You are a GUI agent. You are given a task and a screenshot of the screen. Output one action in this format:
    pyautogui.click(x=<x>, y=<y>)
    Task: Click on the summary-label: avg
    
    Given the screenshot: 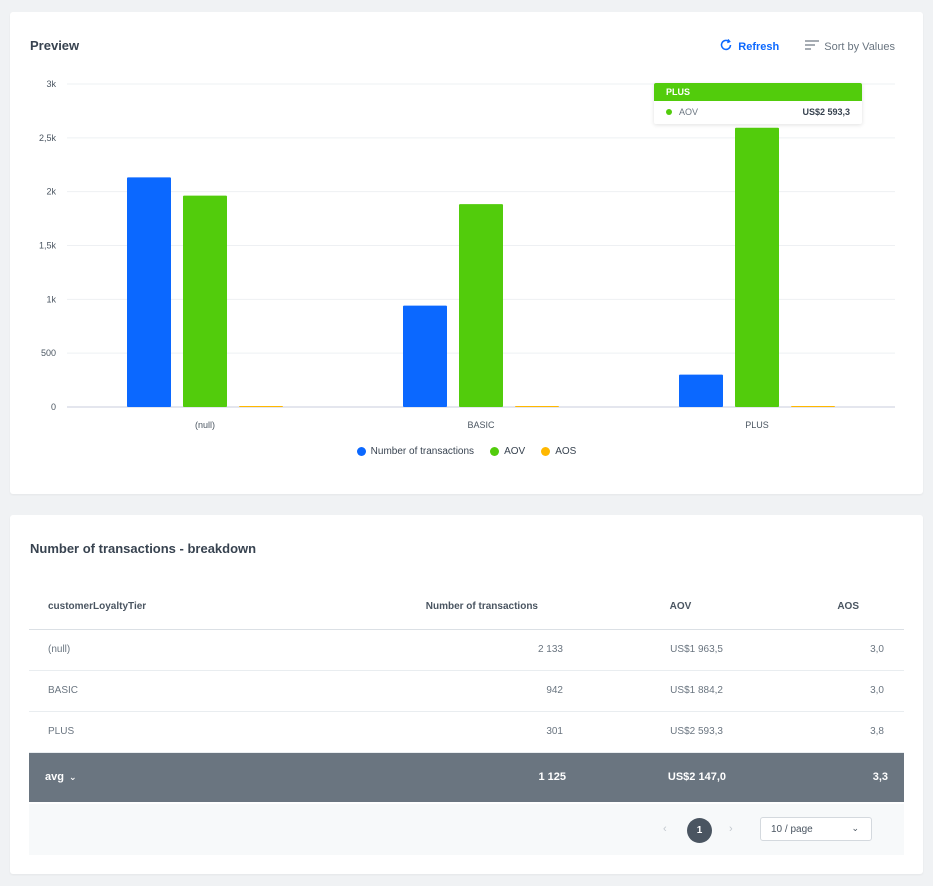 What is the action you would take?
    pyautogui.click(x=54, y=777)
    